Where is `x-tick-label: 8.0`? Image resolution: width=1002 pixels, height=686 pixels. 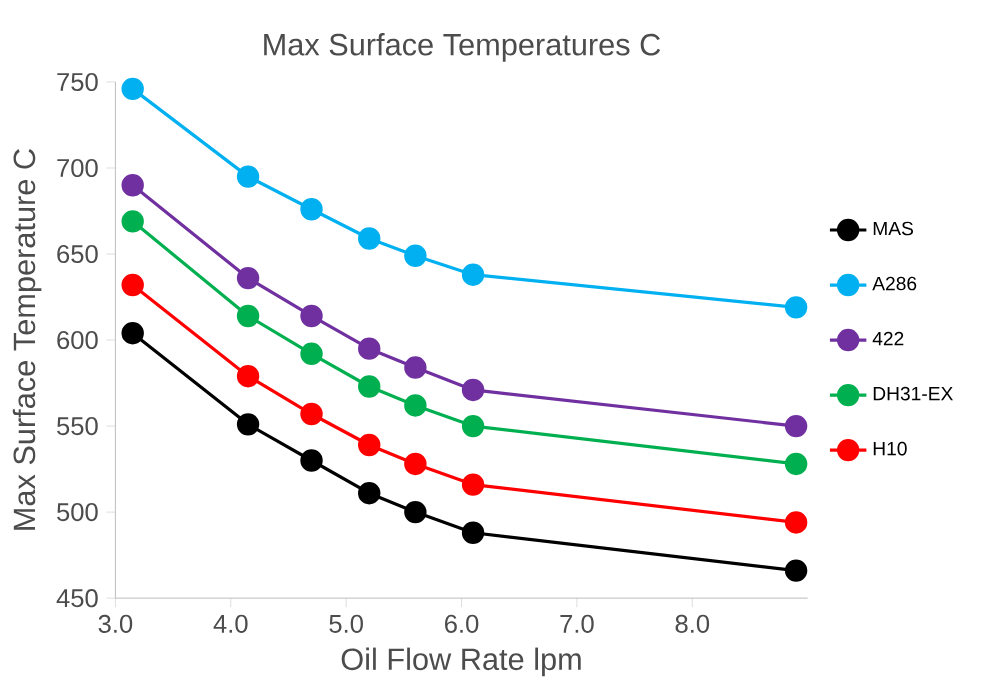
x-tick-label: 8.0 is located at coordinates (692, 623).